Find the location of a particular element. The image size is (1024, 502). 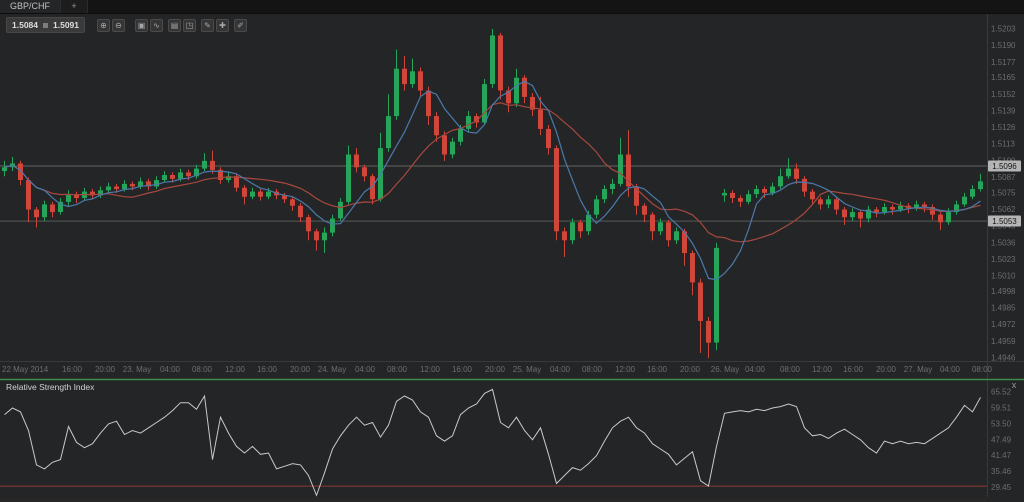

rsi-axis-label: 53.50 is located at coordinates (1001, 423).